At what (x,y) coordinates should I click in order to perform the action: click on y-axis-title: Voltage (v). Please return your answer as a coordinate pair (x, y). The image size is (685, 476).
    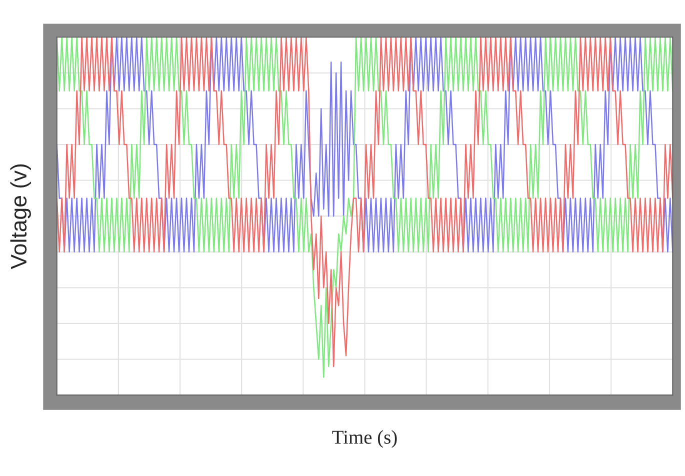
    Looking at the image, I should click on (20, 217).